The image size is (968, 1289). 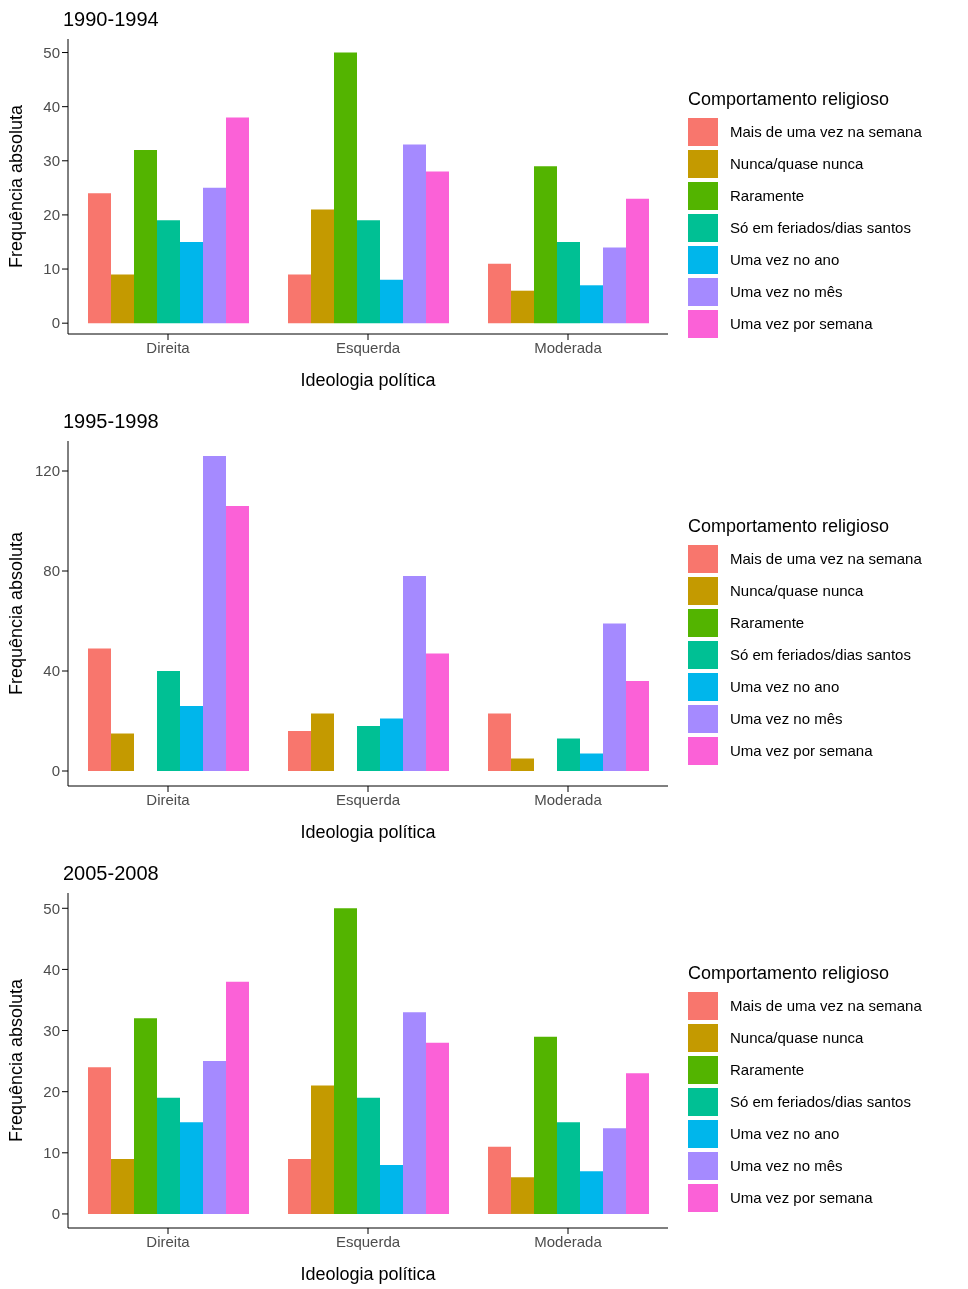 What do you see at coordinates (111, 874) in the screenshot?
I see `chart-title: 2005-2008` at bounding box center [111, 874].